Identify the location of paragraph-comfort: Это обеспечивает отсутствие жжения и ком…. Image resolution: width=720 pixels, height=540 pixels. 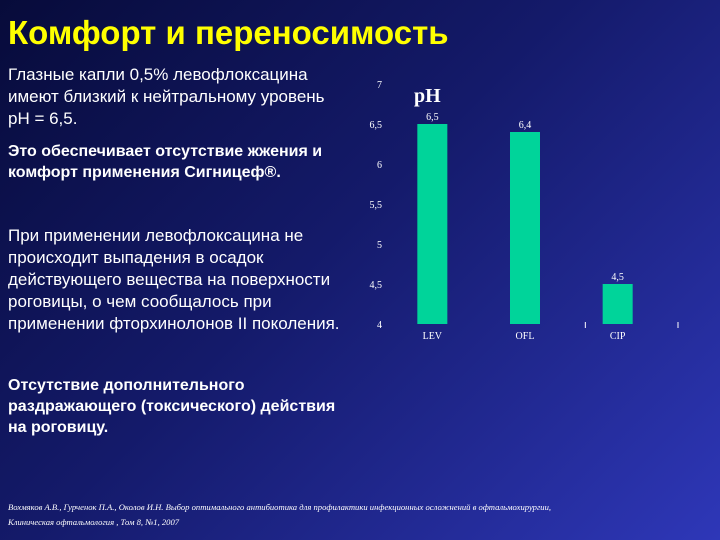
(165, 162).